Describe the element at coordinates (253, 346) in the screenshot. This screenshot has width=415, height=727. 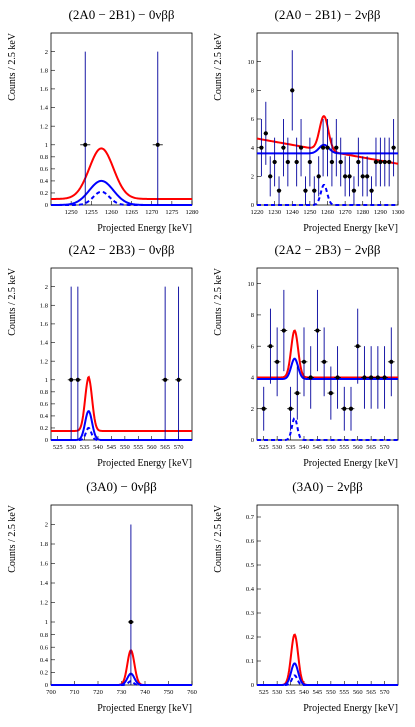
I see `y-tick-label: 6` at that location.